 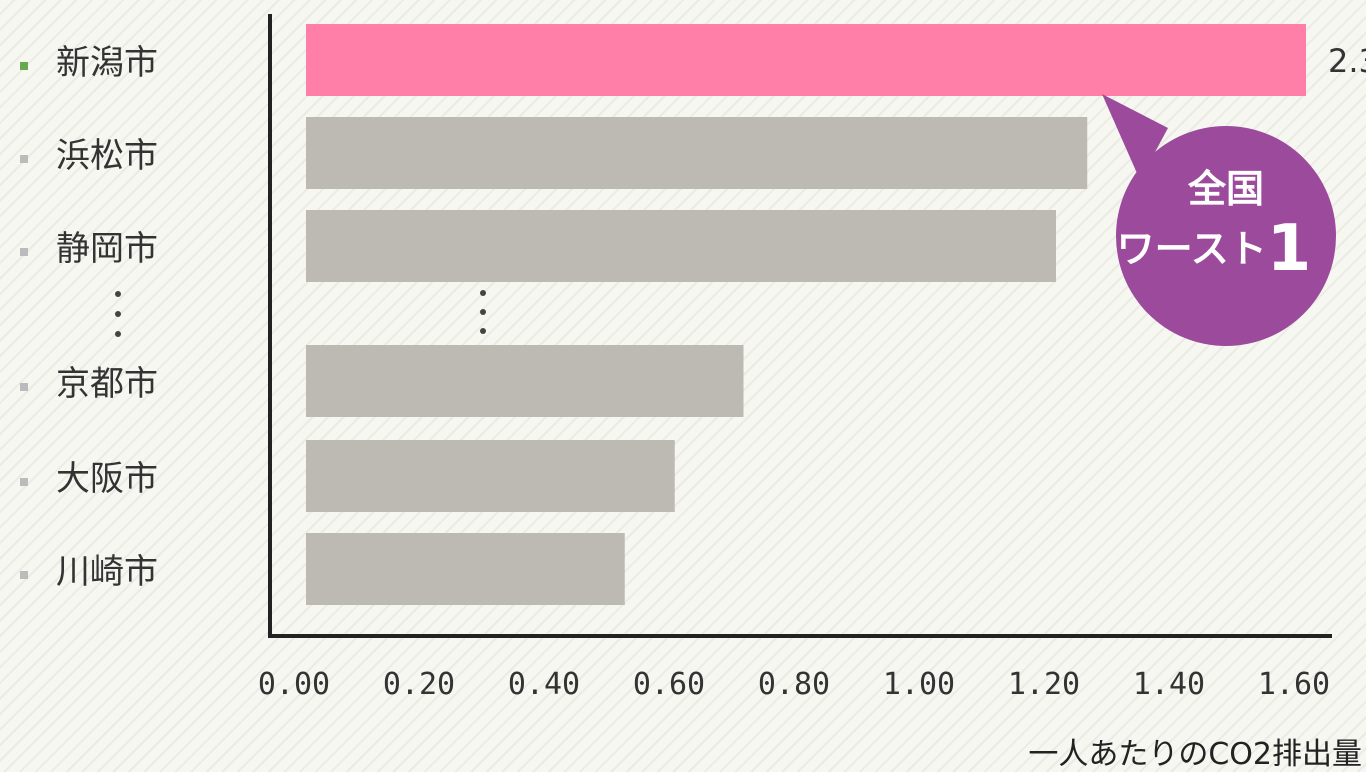 I want to click on callout-number: 1, so click(x=1289, y=249).